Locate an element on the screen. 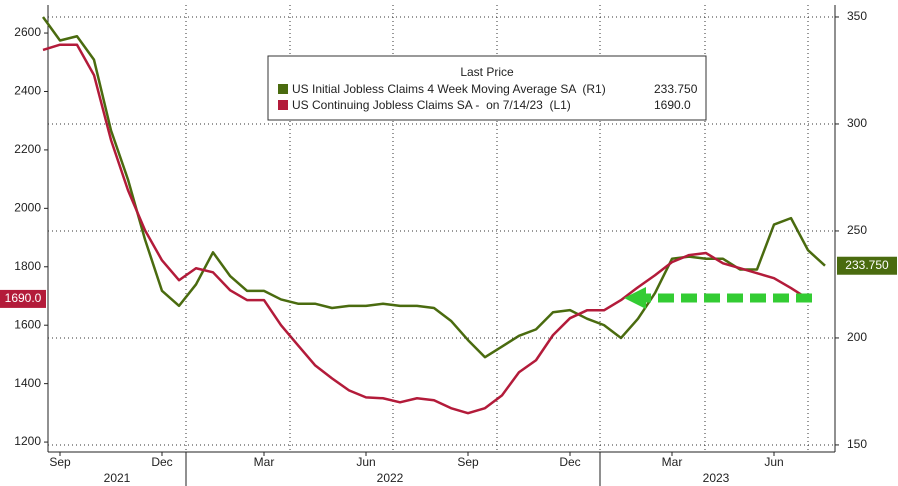  arrow-annotation is located at coordinates (718, 298).